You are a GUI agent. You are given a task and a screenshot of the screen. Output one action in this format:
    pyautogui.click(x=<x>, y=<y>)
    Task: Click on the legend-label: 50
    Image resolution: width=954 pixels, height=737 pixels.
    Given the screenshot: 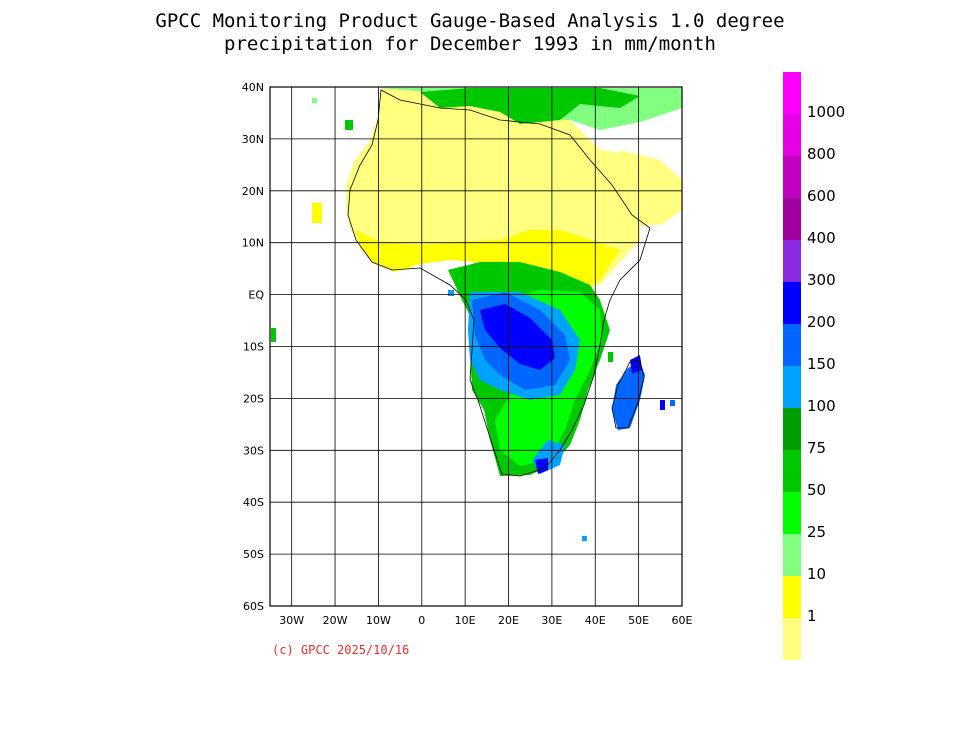 What is the action you would take?
    pyautogui.click(x=816, y=490)
    